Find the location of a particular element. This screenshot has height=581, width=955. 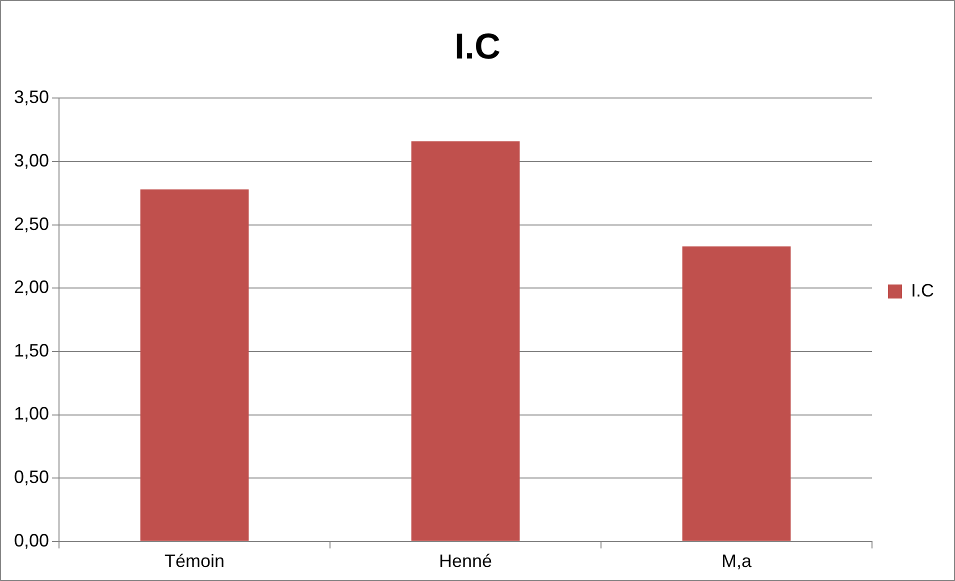

y-tick-label: 3,50 is located at coordinates (32, 97).